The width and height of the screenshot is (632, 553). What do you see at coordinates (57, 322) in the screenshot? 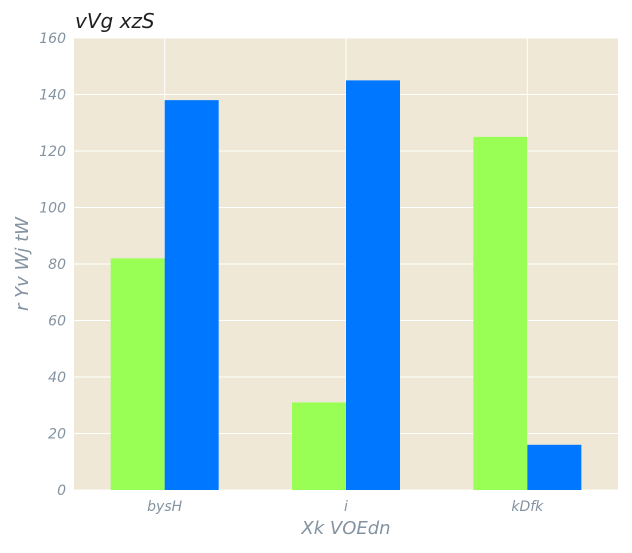
I see `y-tick-label: 60` at bounding box center [57, 322].